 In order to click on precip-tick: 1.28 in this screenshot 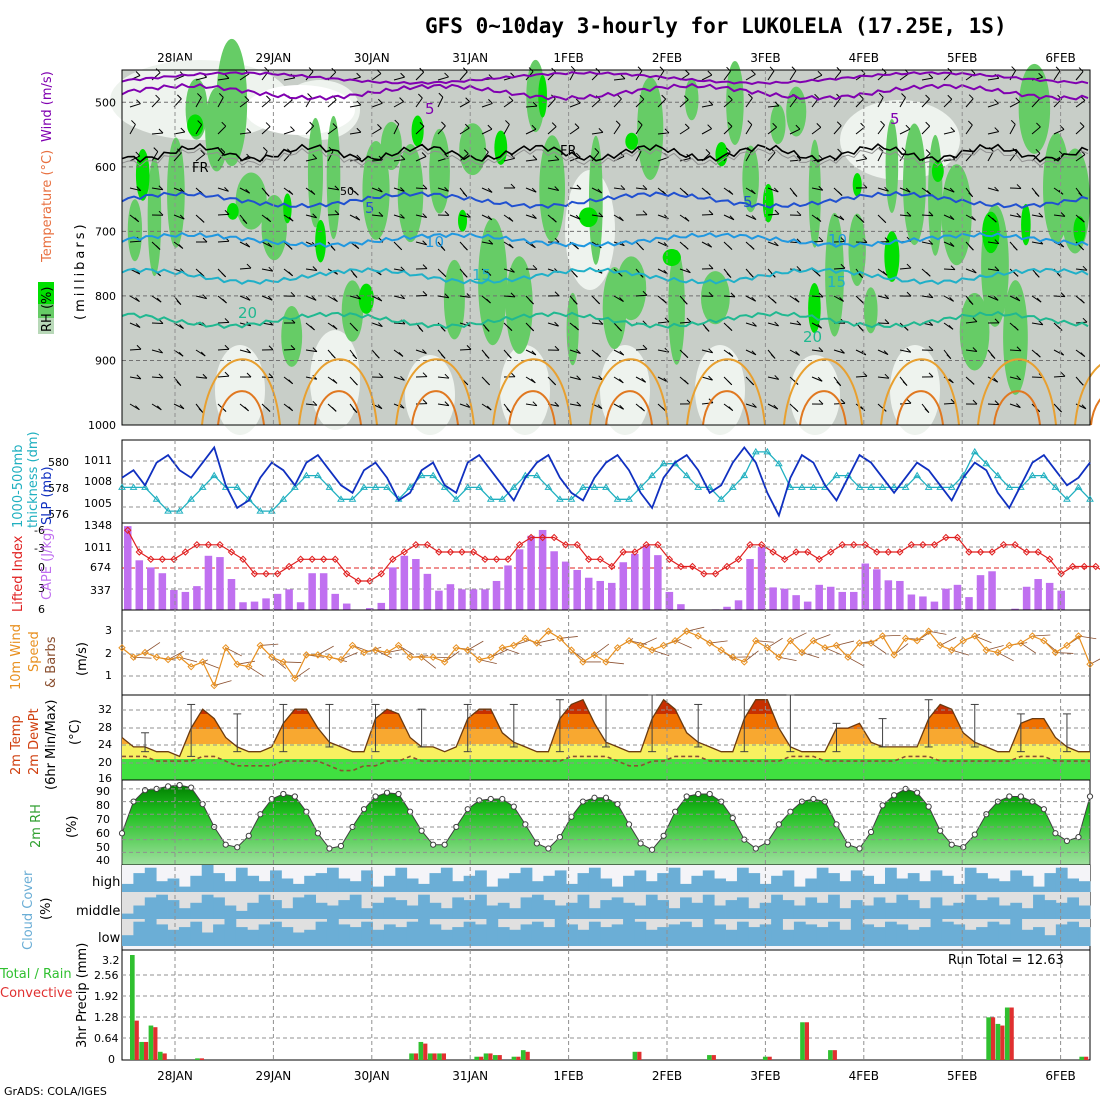, I will do `click(106, 1017)`.